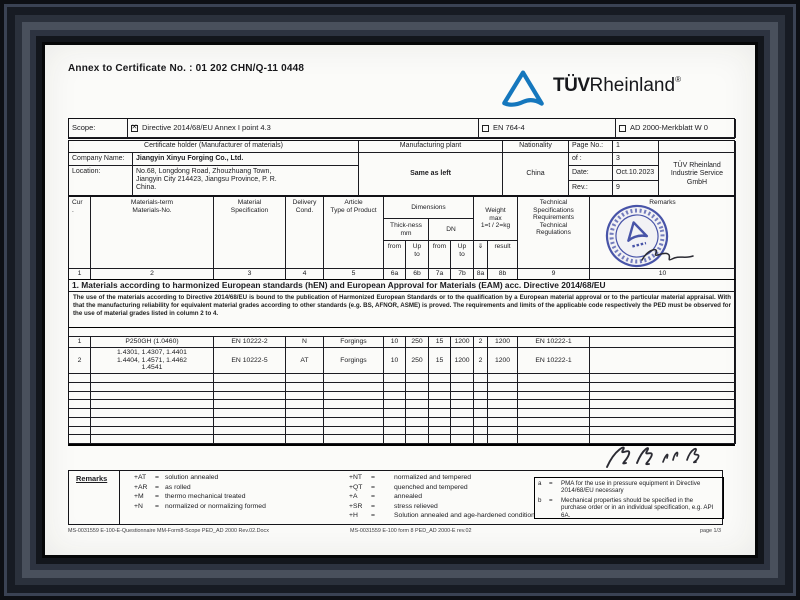  What do you see at coordinates (246, 159) in the screenshot?
I see `company-name: Jiangyin Xinyu Forging Co., Ltd.` at bounding box center [246, 159].